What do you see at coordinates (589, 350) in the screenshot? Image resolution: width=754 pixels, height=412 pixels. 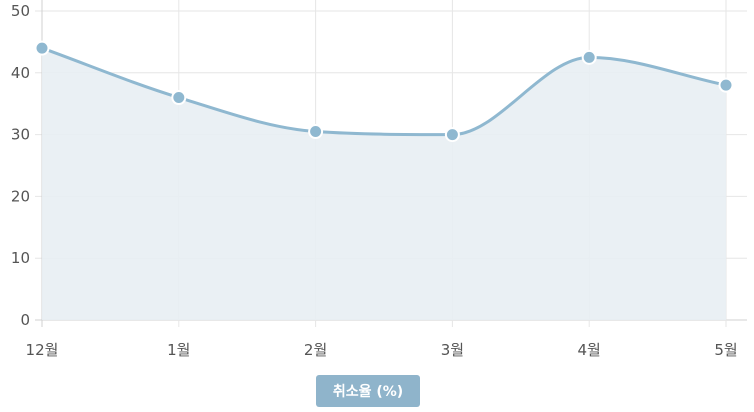 I see `x-tick-label: 4월` at bounding box center [589, 350].